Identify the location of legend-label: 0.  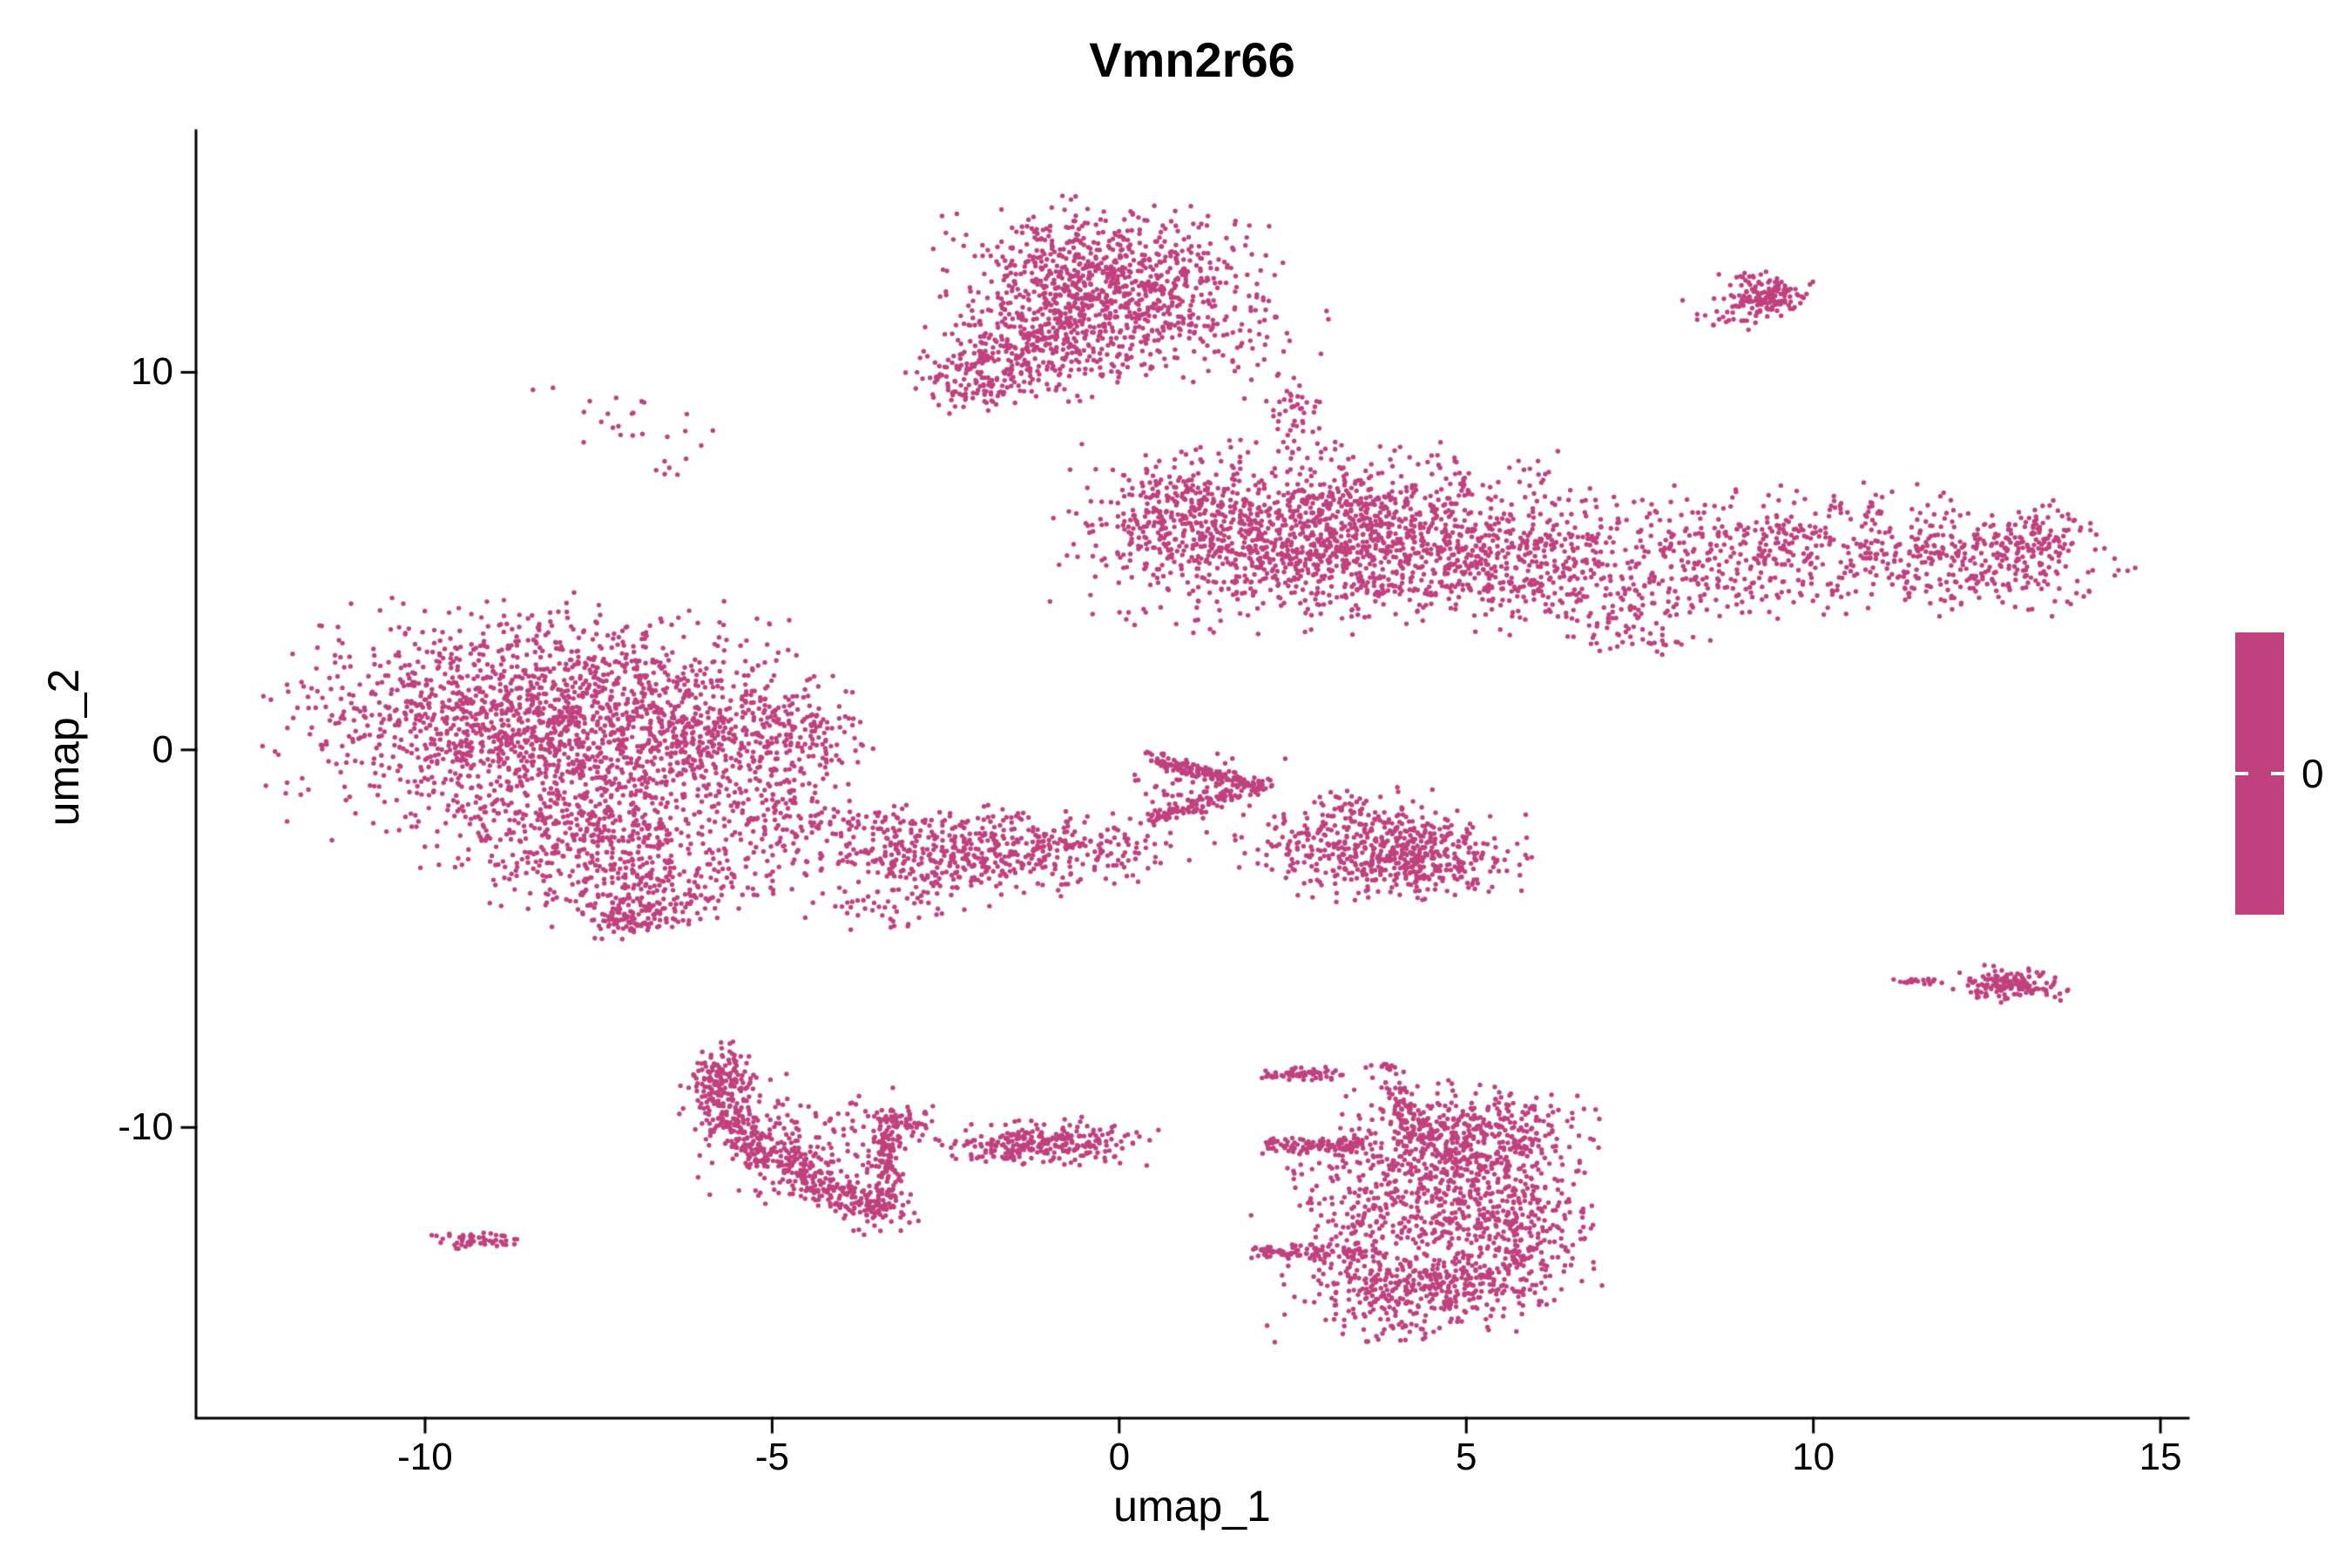
(2312, 773).